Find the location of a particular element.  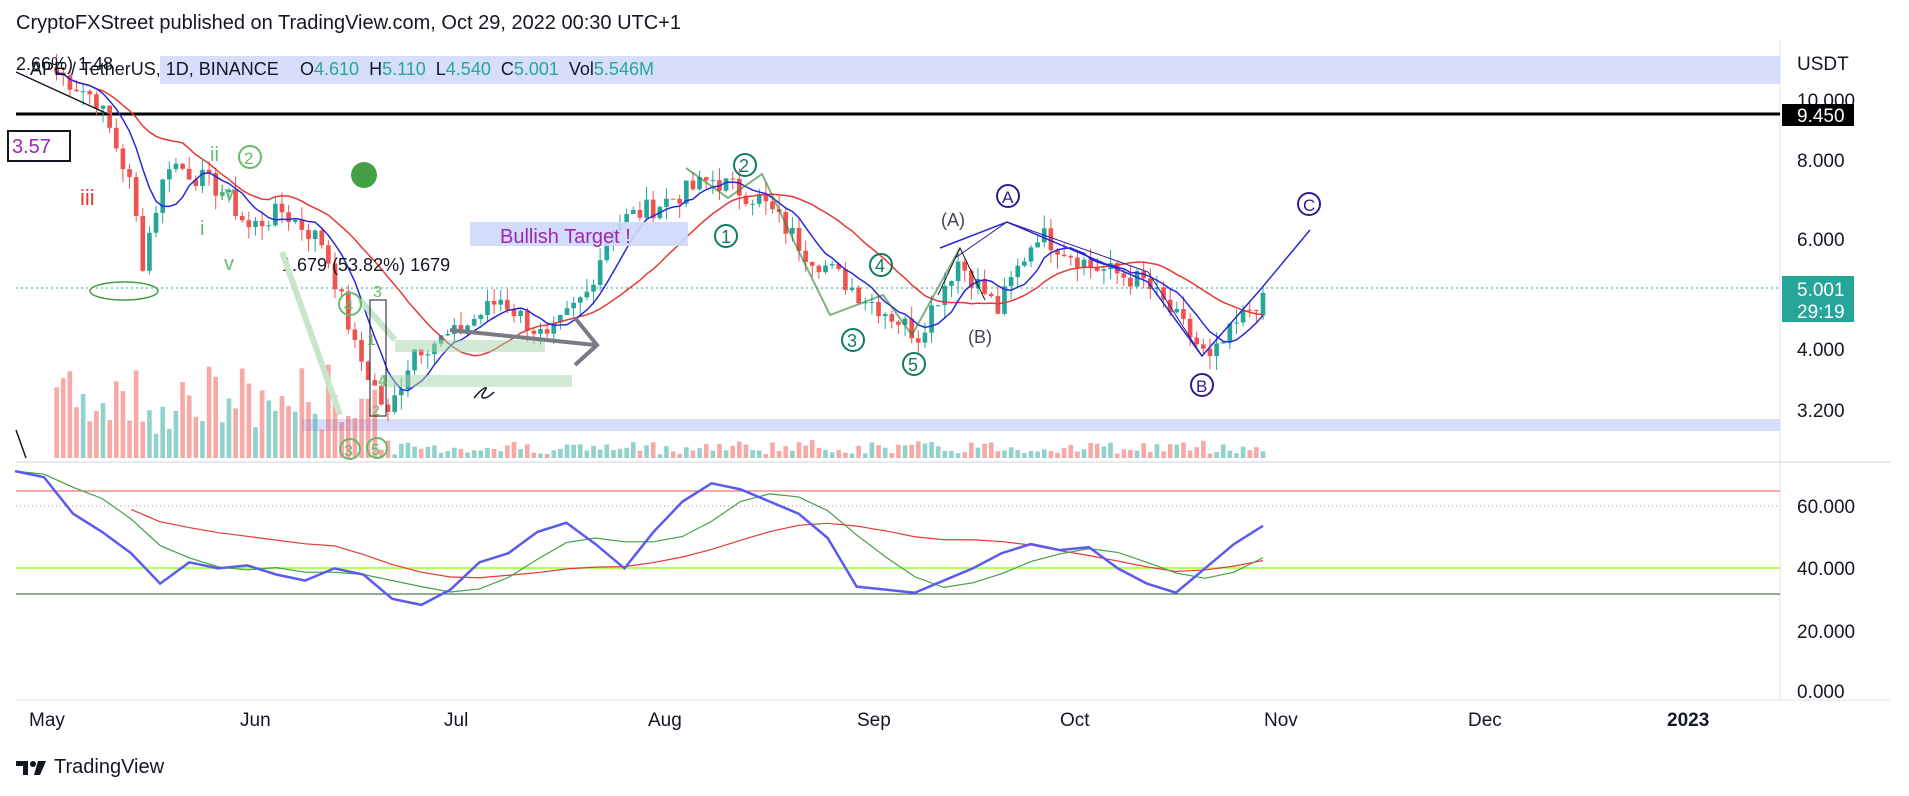

roman-ii: ii is located at coordinates (214, 155).